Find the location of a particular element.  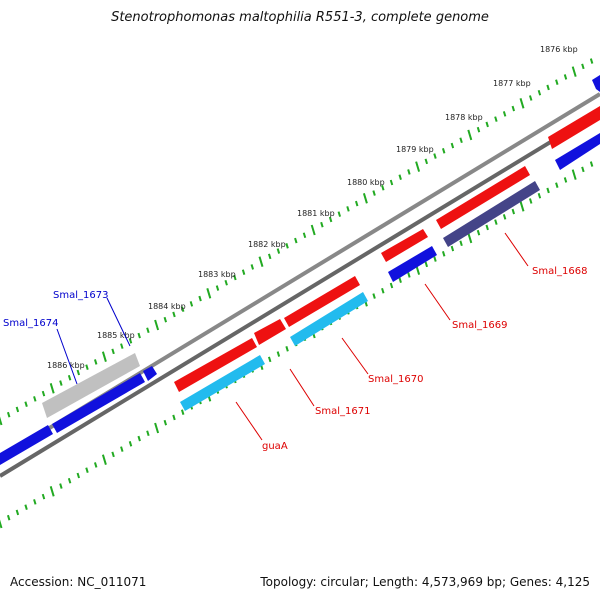

kbp-label: 1885 kbp is located at coordinates (116, 335).